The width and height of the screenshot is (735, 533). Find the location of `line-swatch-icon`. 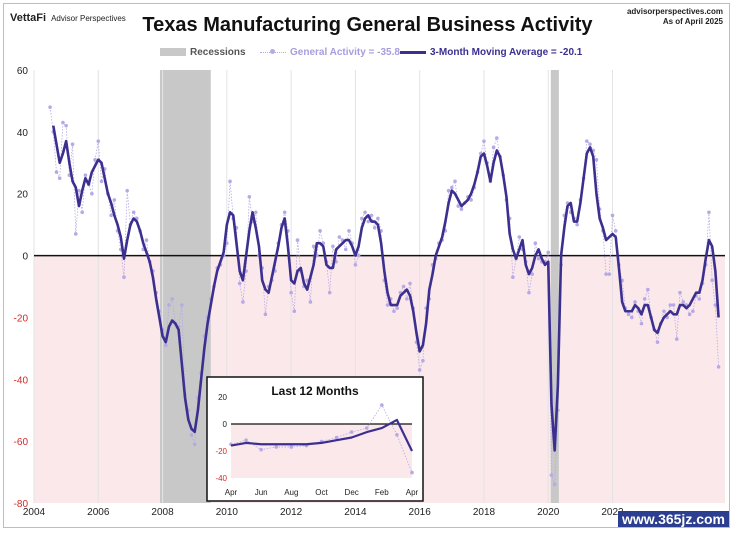

line-swatch-icon is located at coordinates (413, 52).